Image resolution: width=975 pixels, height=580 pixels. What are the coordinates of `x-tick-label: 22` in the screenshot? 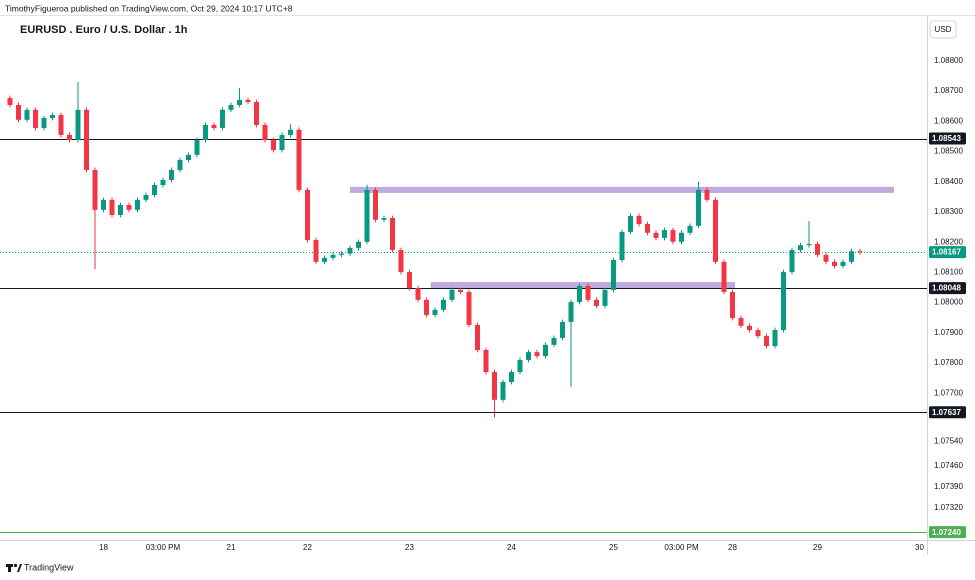 It's located at (307, 547).